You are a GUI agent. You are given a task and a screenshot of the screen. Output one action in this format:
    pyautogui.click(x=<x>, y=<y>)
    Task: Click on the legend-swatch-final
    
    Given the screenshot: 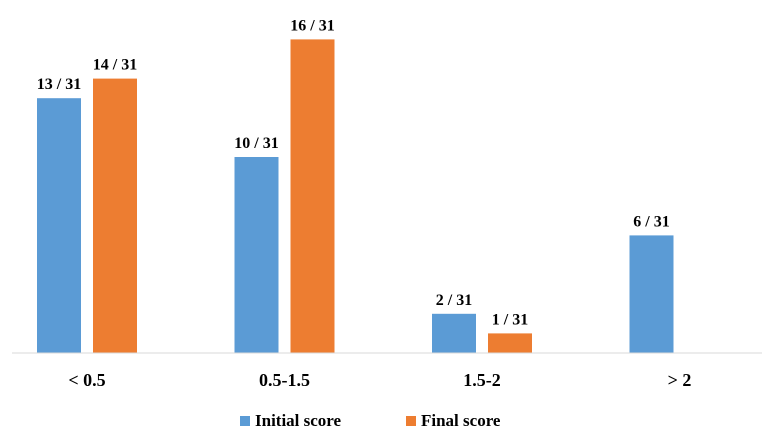 What is the action you would take?
    pyautogui.click(x=411, y=421)
    